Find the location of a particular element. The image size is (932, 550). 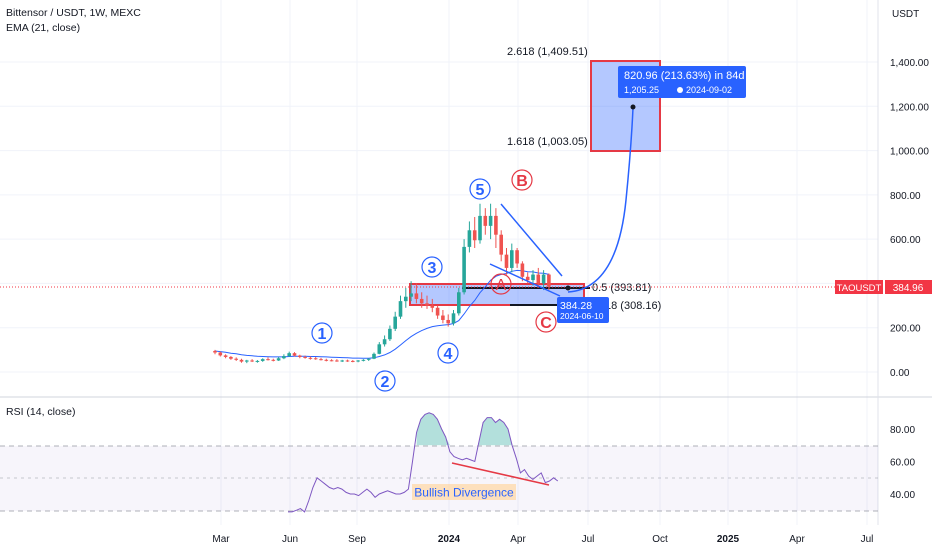

svg-text: 5 is located at coordinates (480, 190).